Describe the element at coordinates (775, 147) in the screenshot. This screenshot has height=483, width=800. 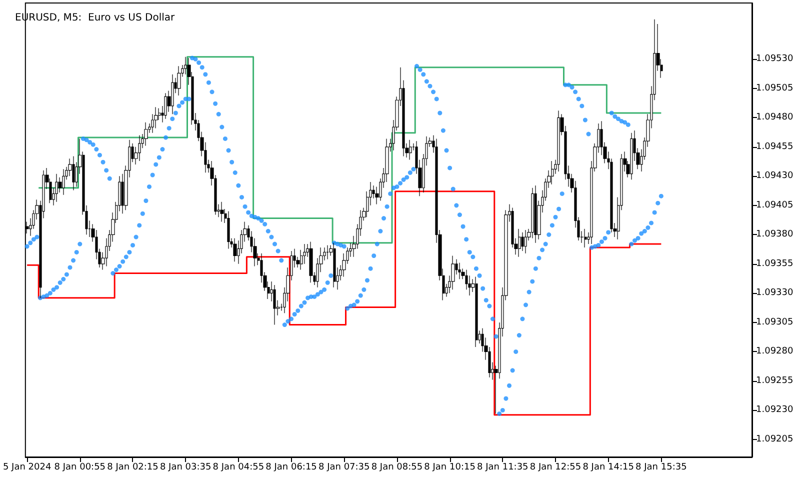
I see `y-tick-label: 1.09455` at that location.